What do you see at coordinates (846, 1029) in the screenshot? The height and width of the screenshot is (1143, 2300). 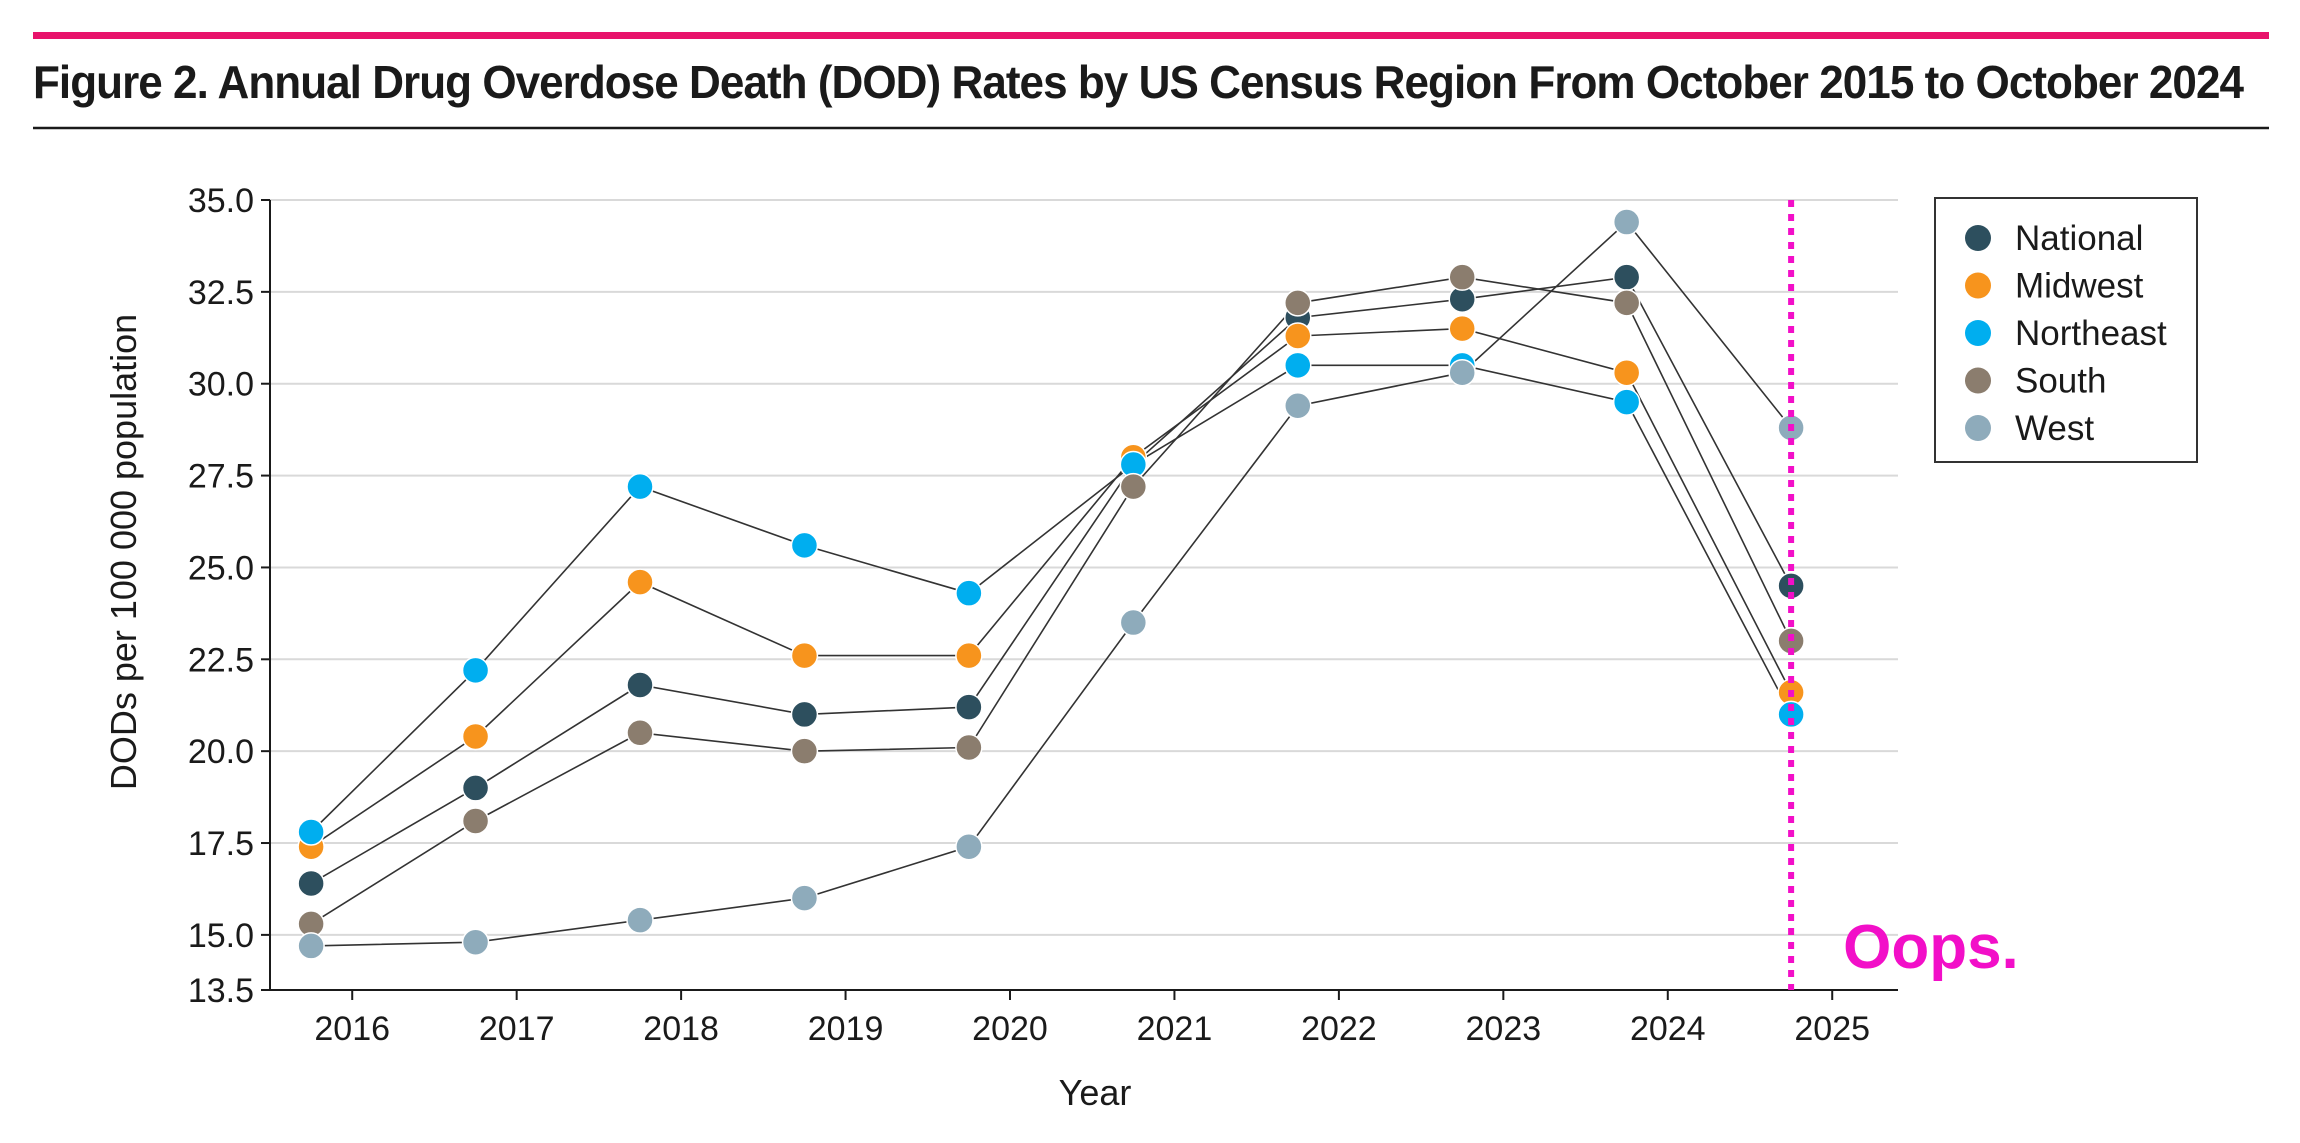 I see `x-tick-label: 2019` at bounding box center [846, 1029].